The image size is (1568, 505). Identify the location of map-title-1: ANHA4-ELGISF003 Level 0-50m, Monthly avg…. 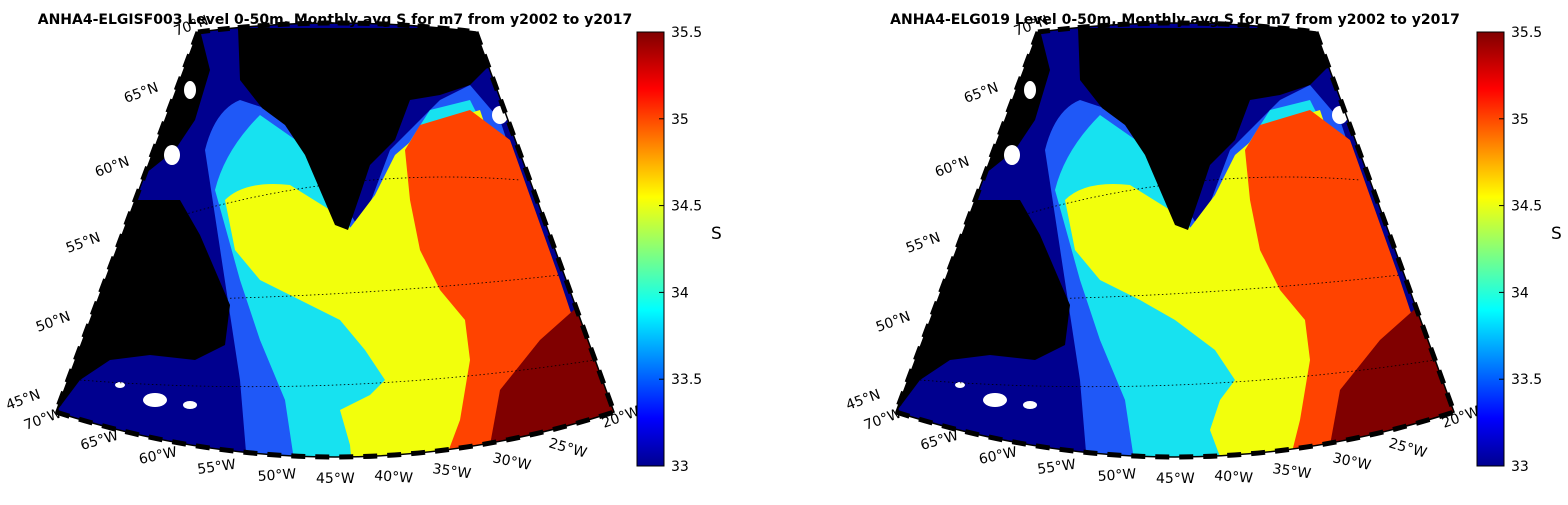
(335, 20).